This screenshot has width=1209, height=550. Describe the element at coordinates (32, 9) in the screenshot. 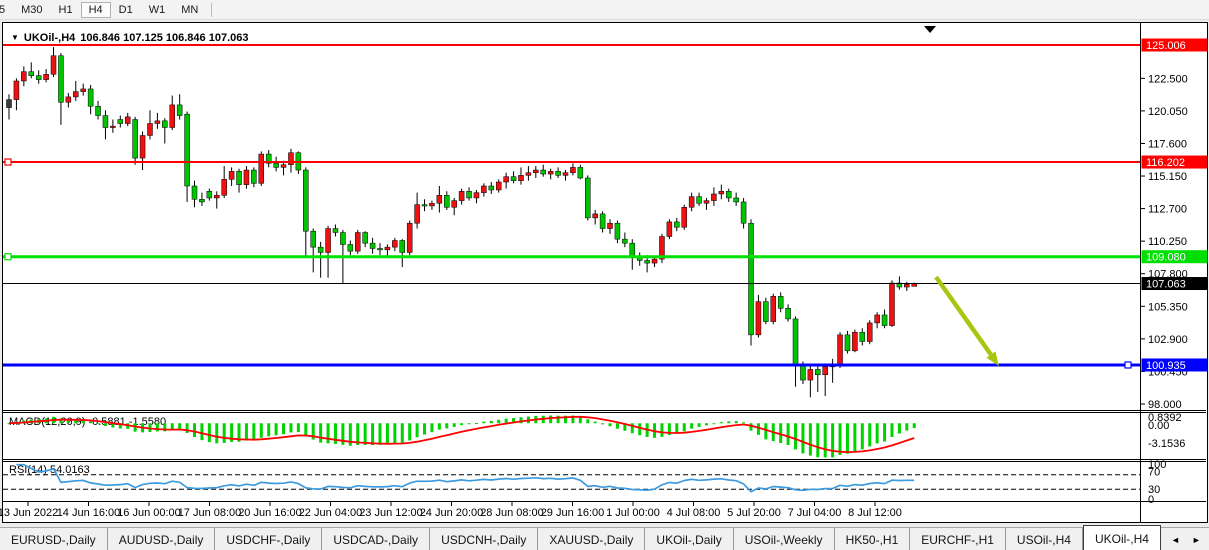

I see `timeframe-button-m30: M30` at that location.